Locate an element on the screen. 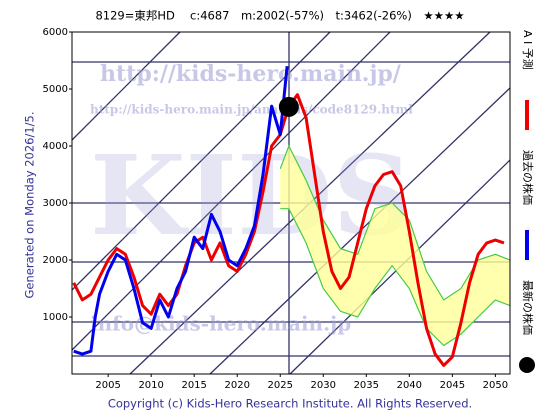 Image resolution: width=560 pixels, height=420 pixels. watermark: http://kids-hero.main.jp/ is located at coordinates (251, 74).